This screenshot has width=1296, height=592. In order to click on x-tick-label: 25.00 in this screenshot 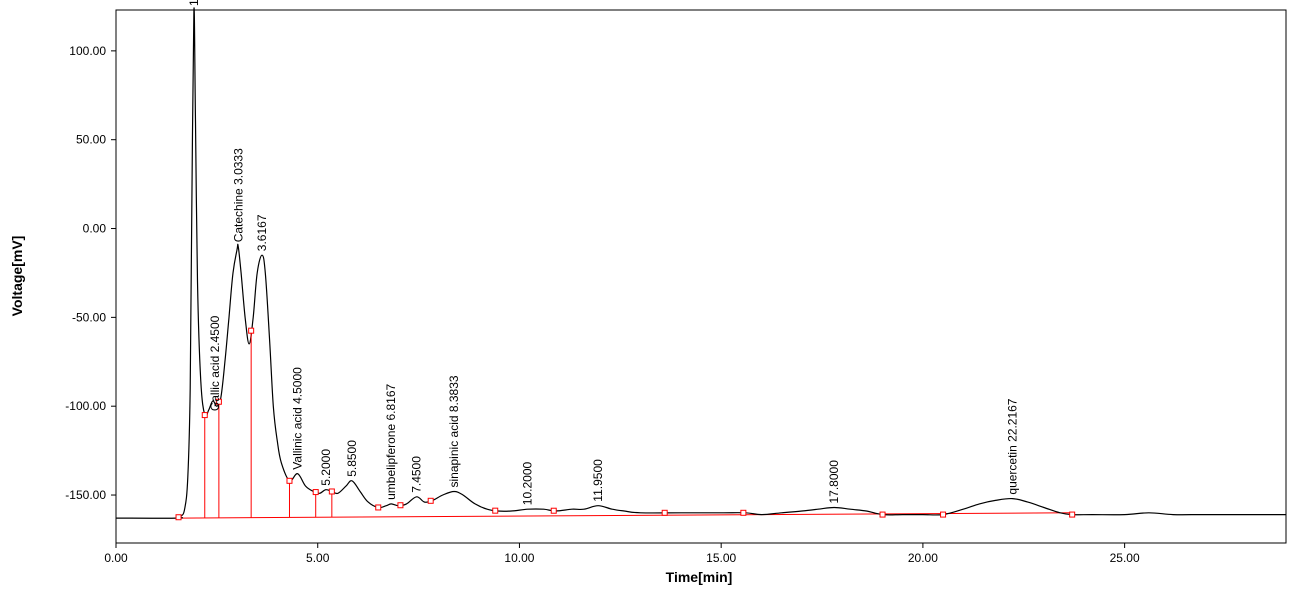, I will do `click(1125, 558)`.